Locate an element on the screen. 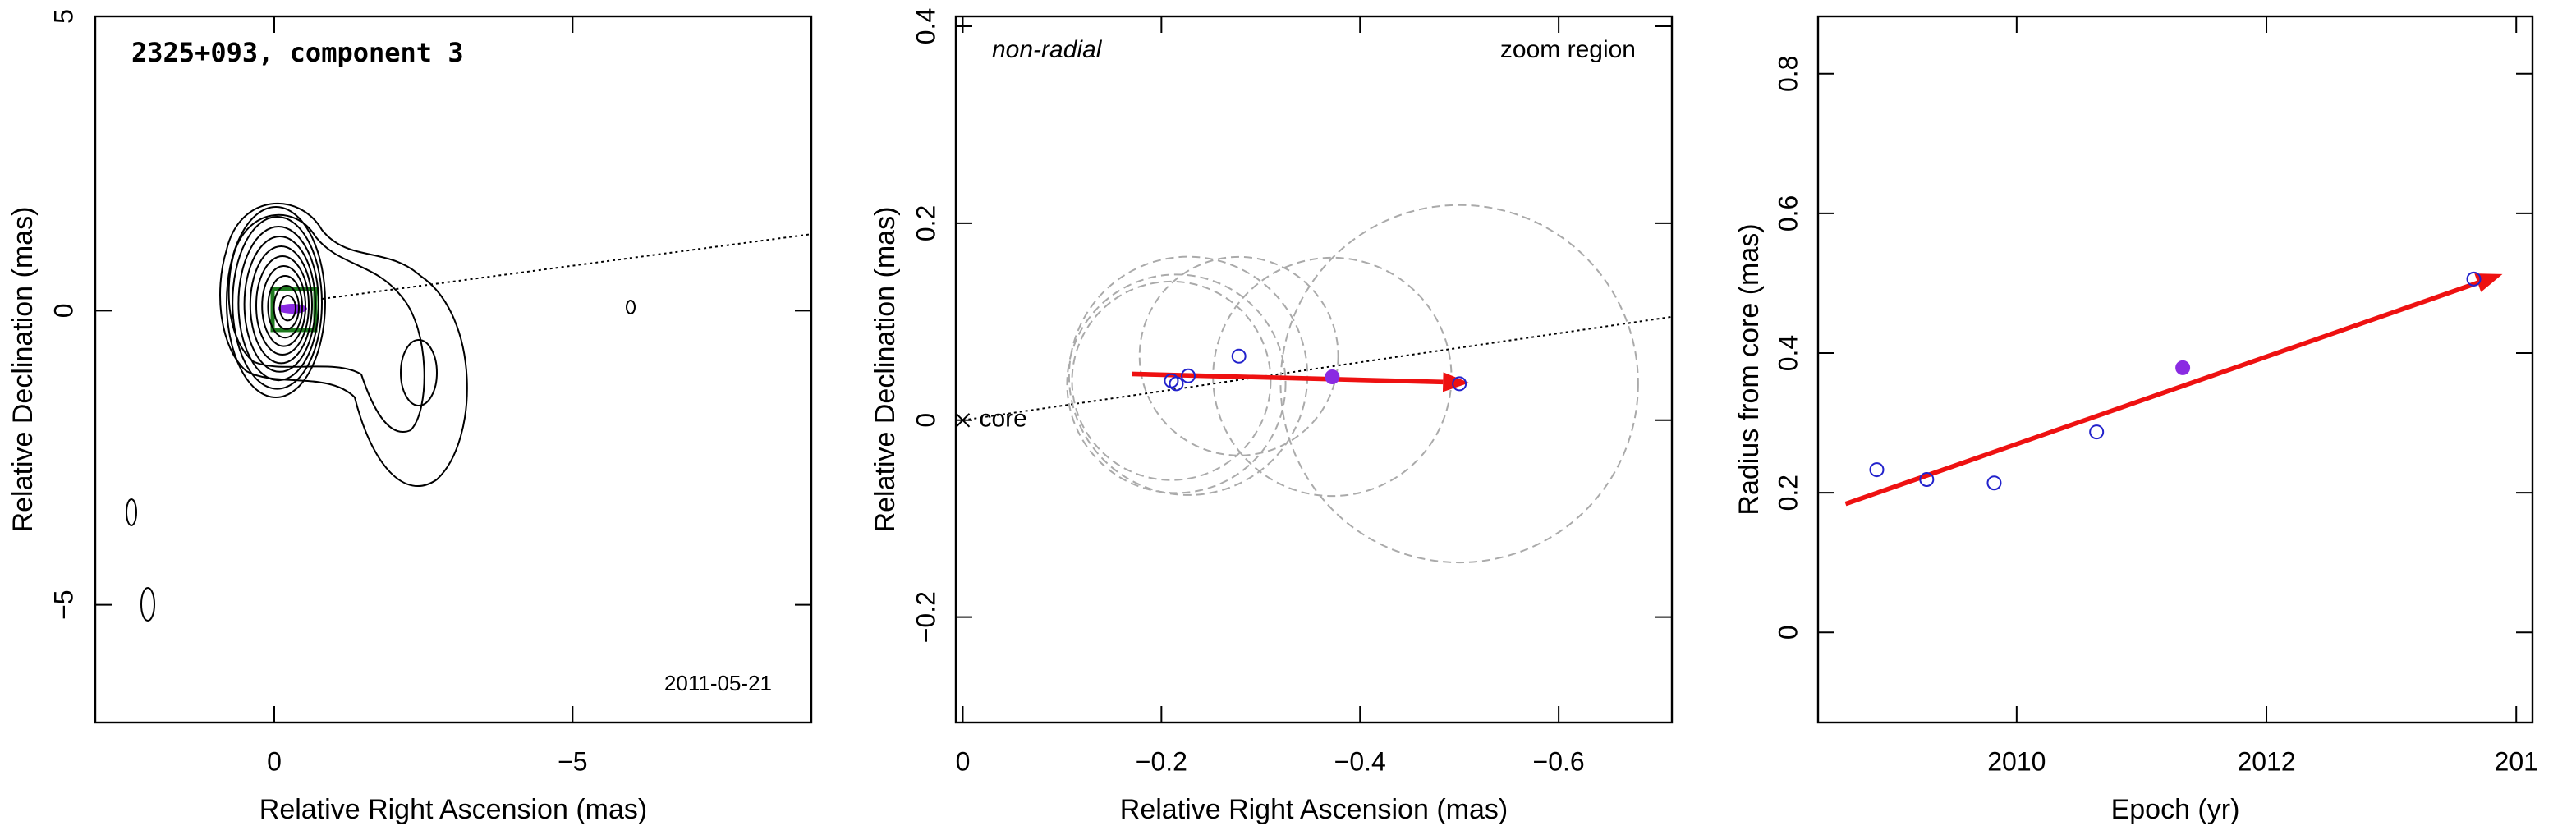 The width and height of the screenshot is (2576, 835). core-marker is located at coordinates (963, 420).